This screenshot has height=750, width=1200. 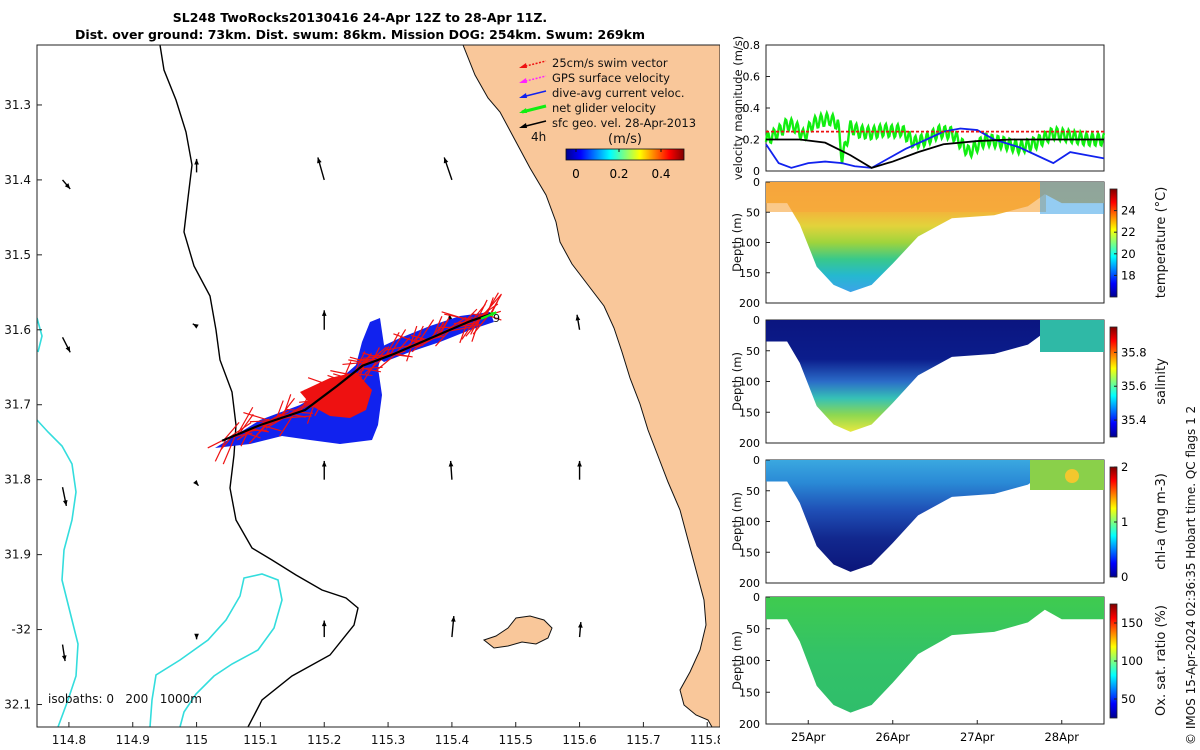 I want to click on colorbar-label: Ox. sat. ratio (%), so click(x=1161, y=660).